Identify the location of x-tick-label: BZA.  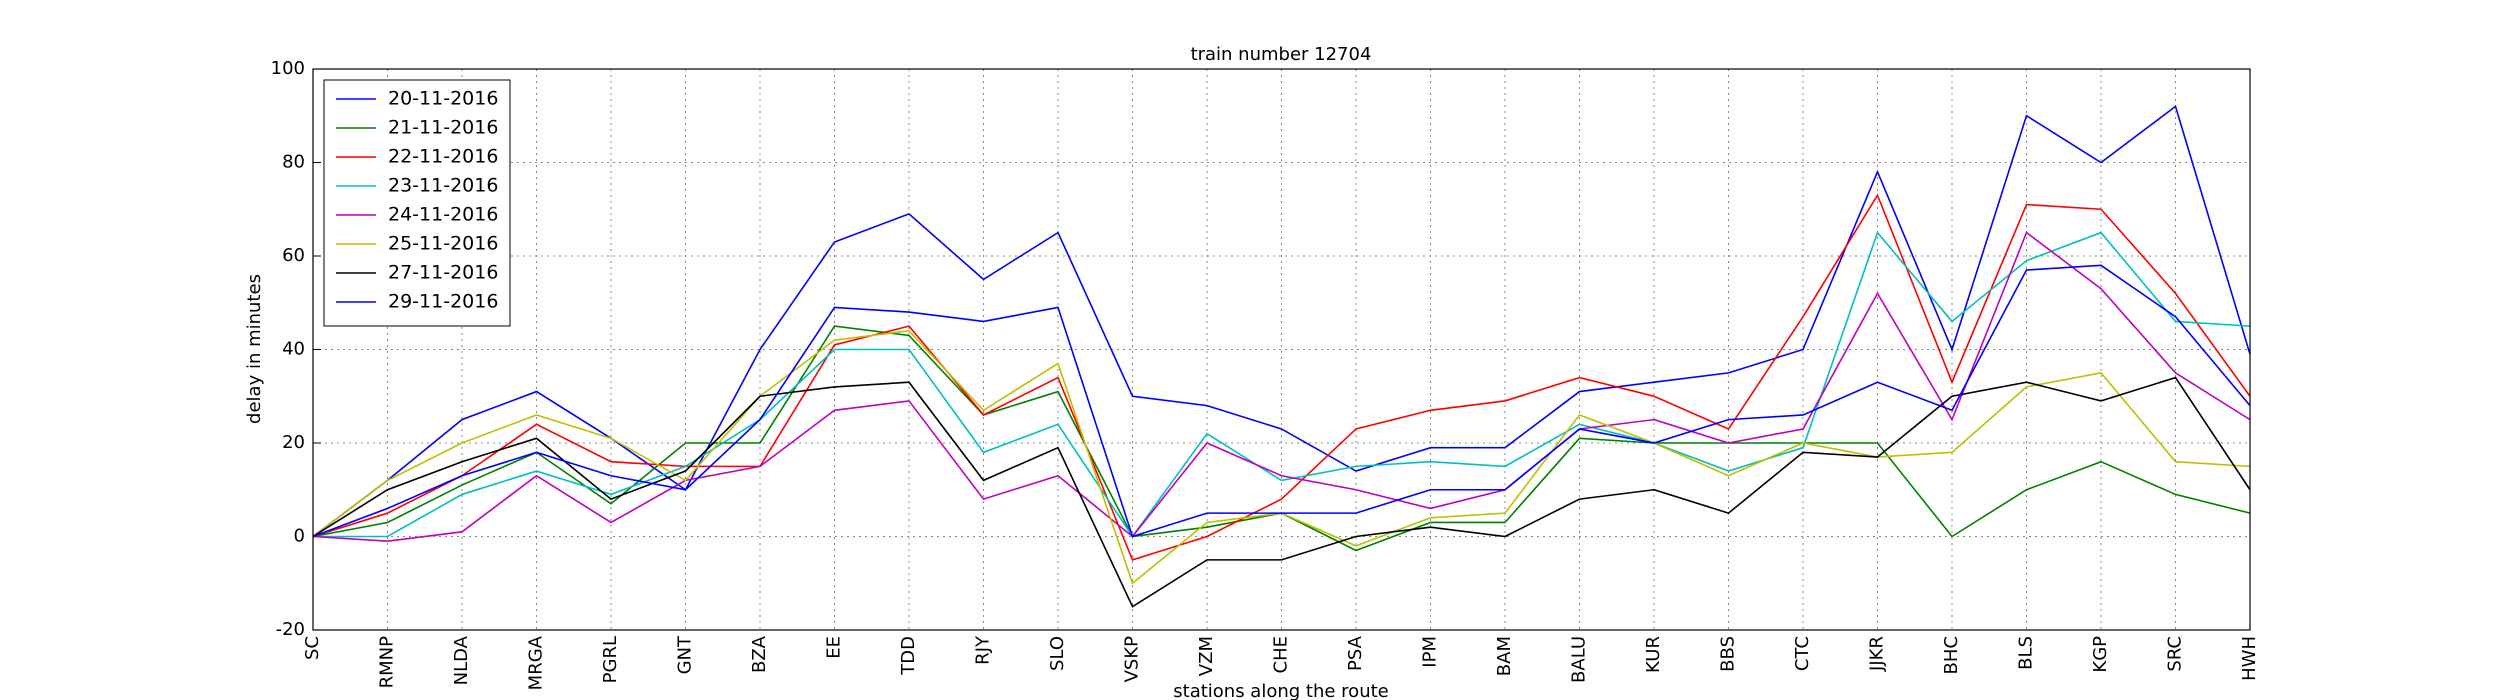
(759, 654).